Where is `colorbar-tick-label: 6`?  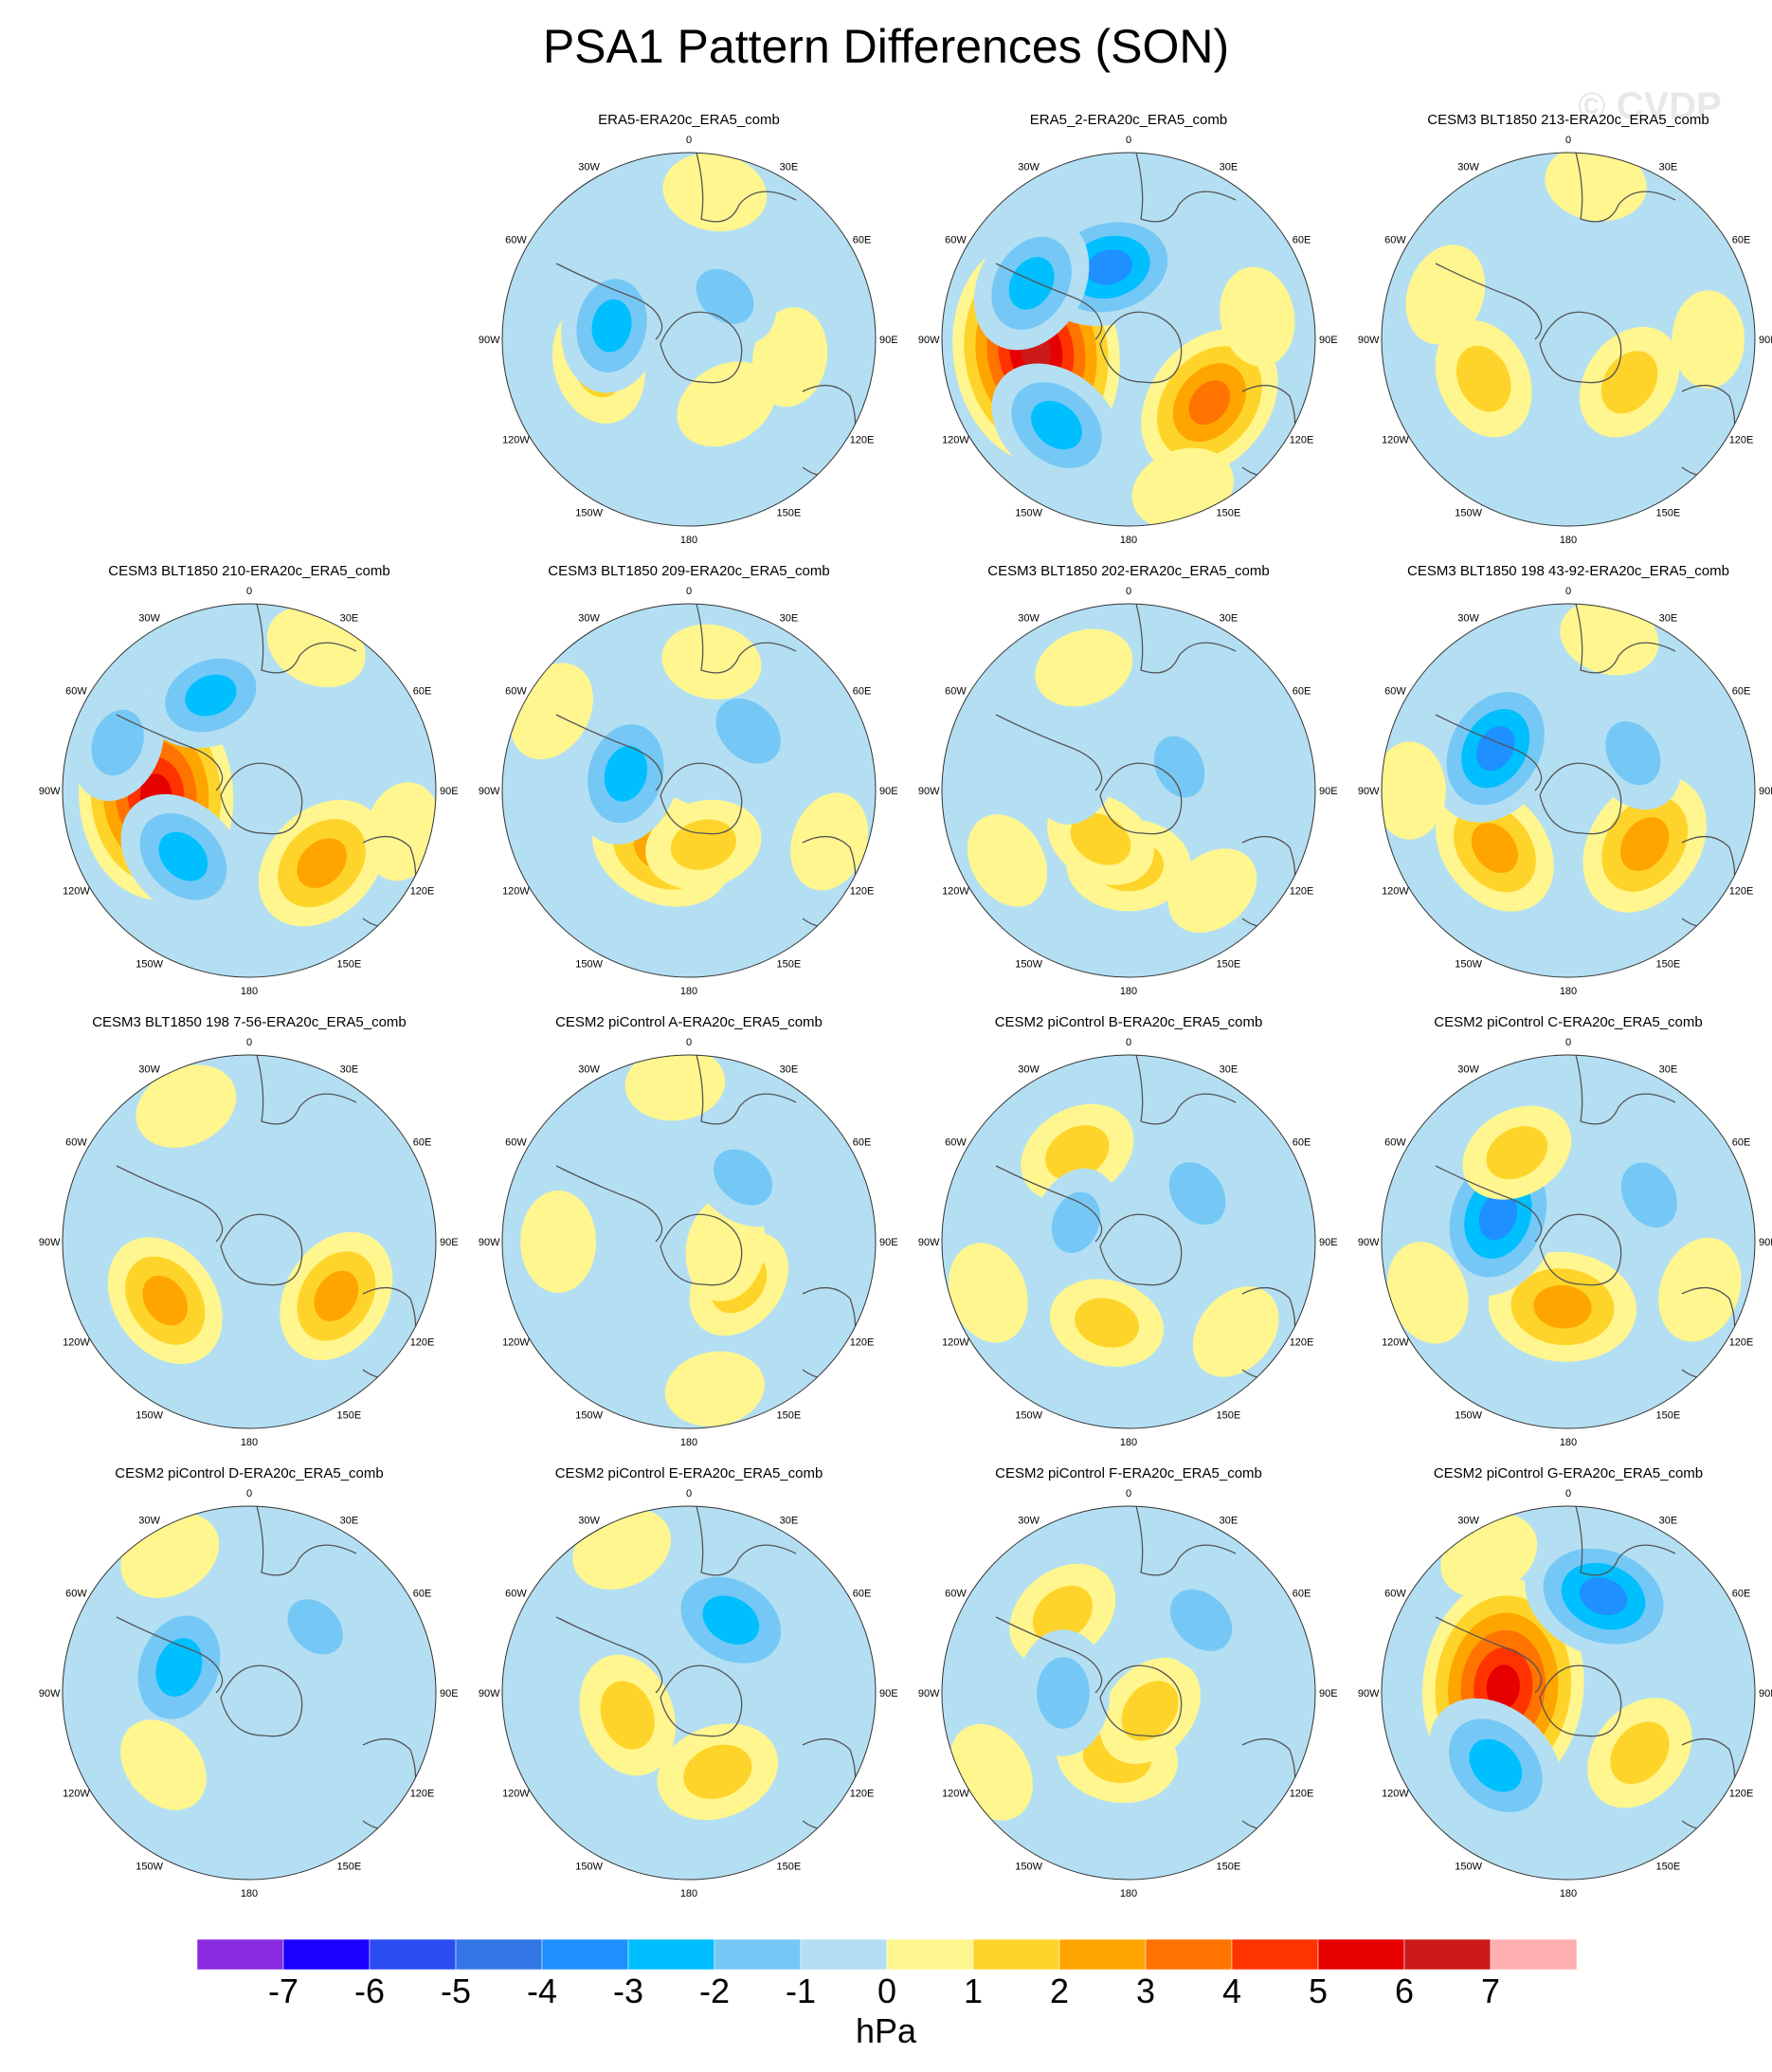 colorbar-tick-label: 6 is located at coordinates (1404, 1991).